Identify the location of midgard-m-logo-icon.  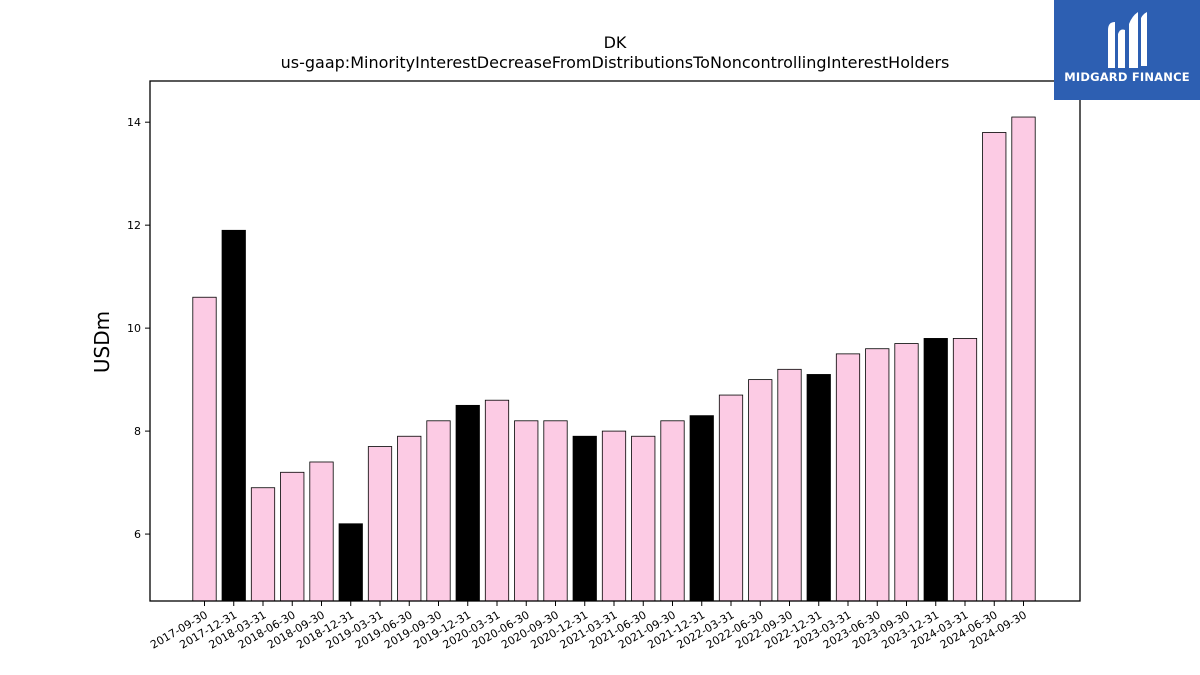
(1127, 40).